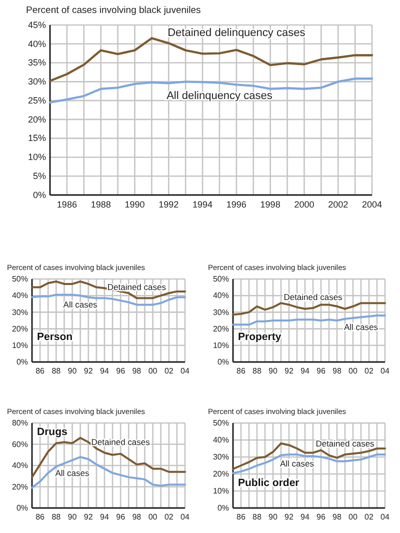 This screenshot has height=533, width=400. Describe the element at coordinates (236, 204) in the screenshot. I see `x-tick-label: 1996` at that location.